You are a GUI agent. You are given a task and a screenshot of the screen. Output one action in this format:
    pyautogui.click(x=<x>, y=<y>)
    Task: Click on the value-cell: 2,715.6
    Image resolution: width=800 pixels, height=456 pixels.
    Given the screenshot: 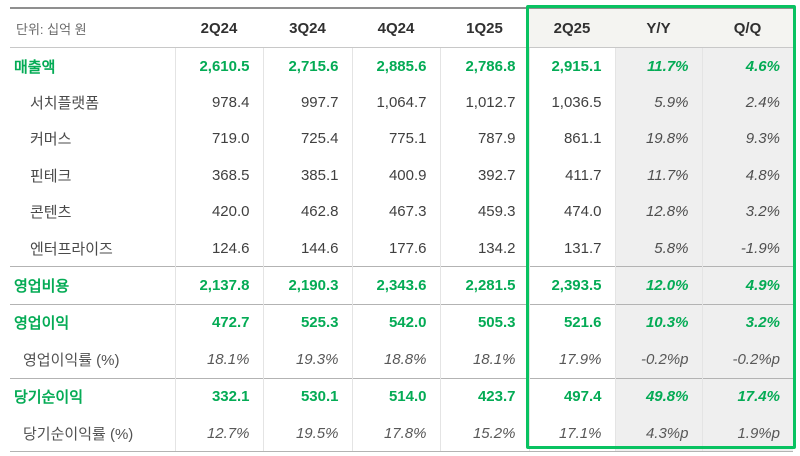 What is the action you would take?
    pyautogui.click(x=308, y=66)
    